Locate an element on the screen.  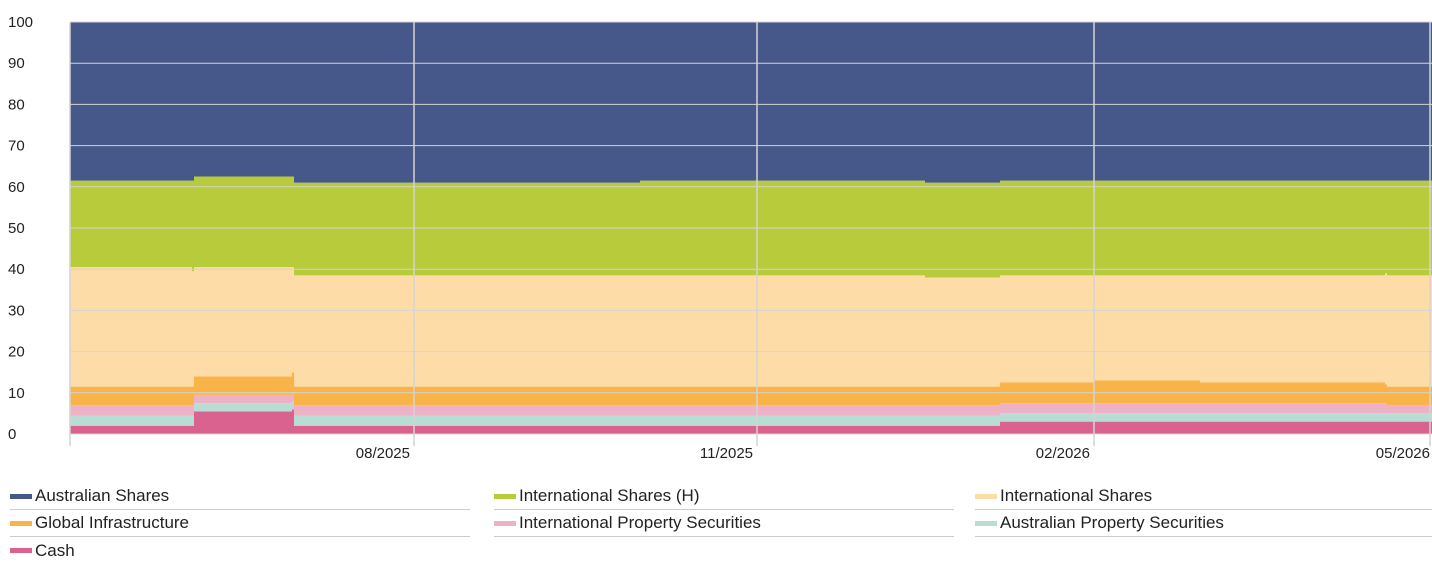
y-tick-label: 80 is located at coordinates (16, 104).